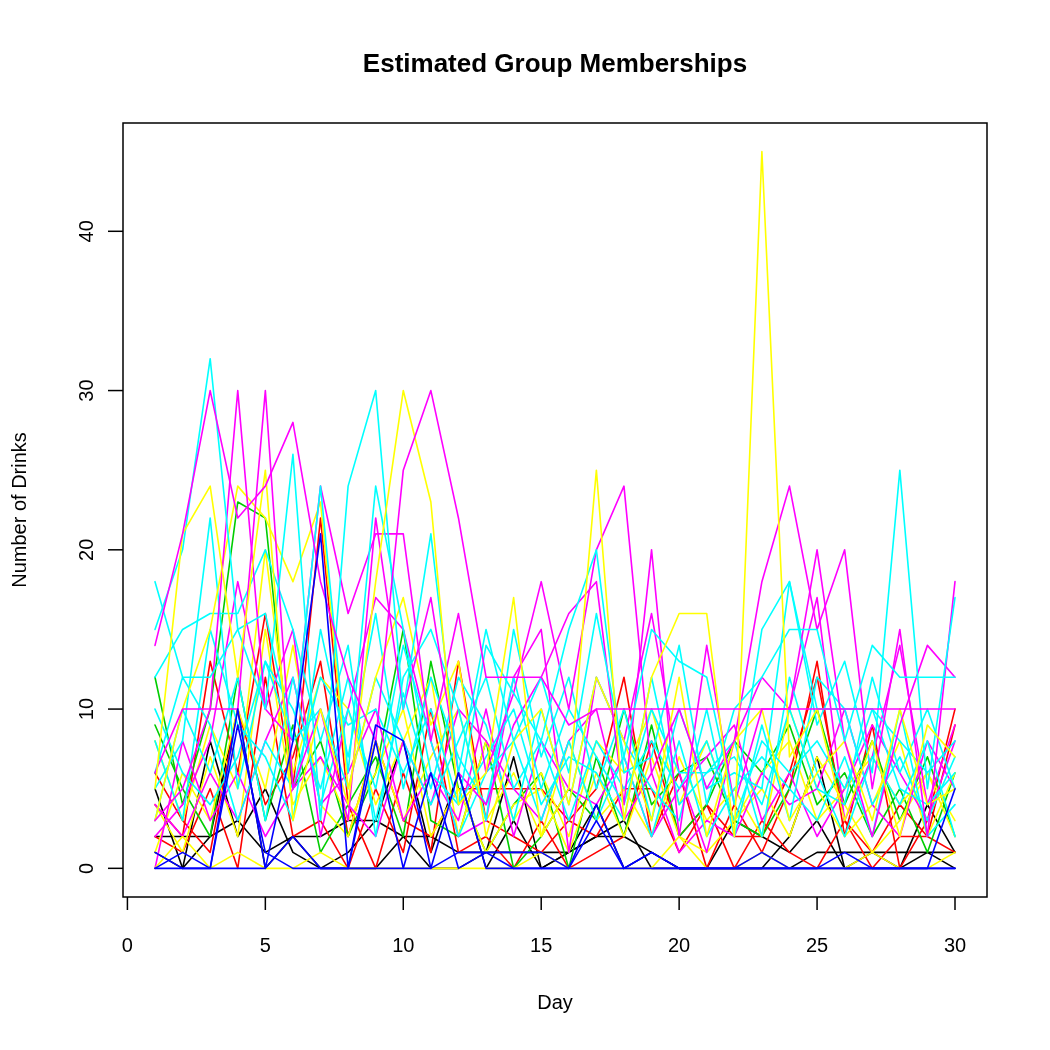 The width and height of the screenshot is (1050, 1050). Describe the element at coordinates (541, 945) in the screenshot. I see `x-tick-label: 15` at that location.